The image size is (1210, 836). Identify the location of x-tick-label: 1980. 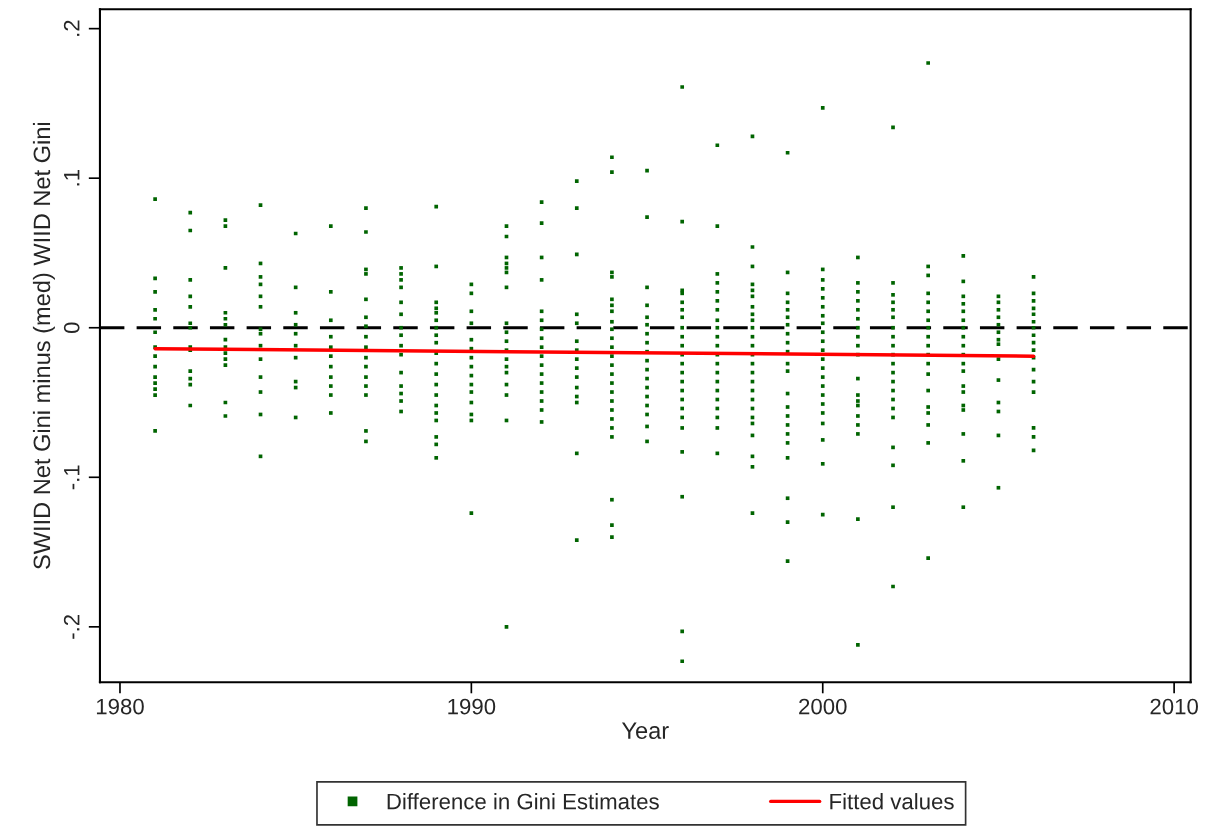
(120, 706).